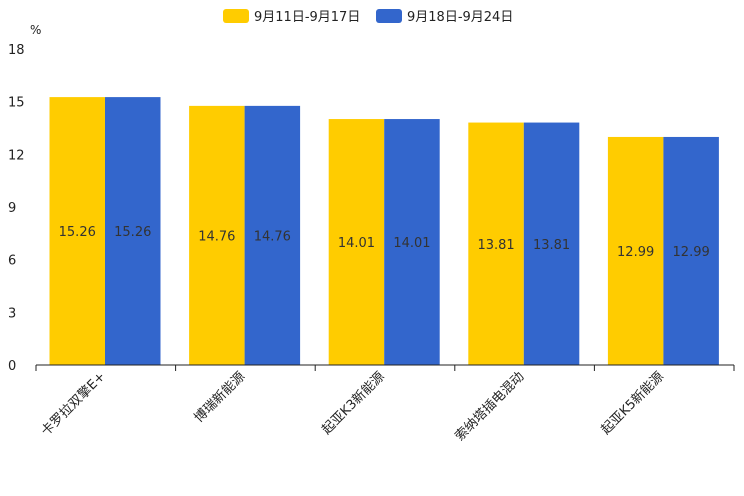 The height and width of the screenshot is (496, 744). I want to click on x-tick-label: 卡罗拉双擎E+, so click(74, 404).